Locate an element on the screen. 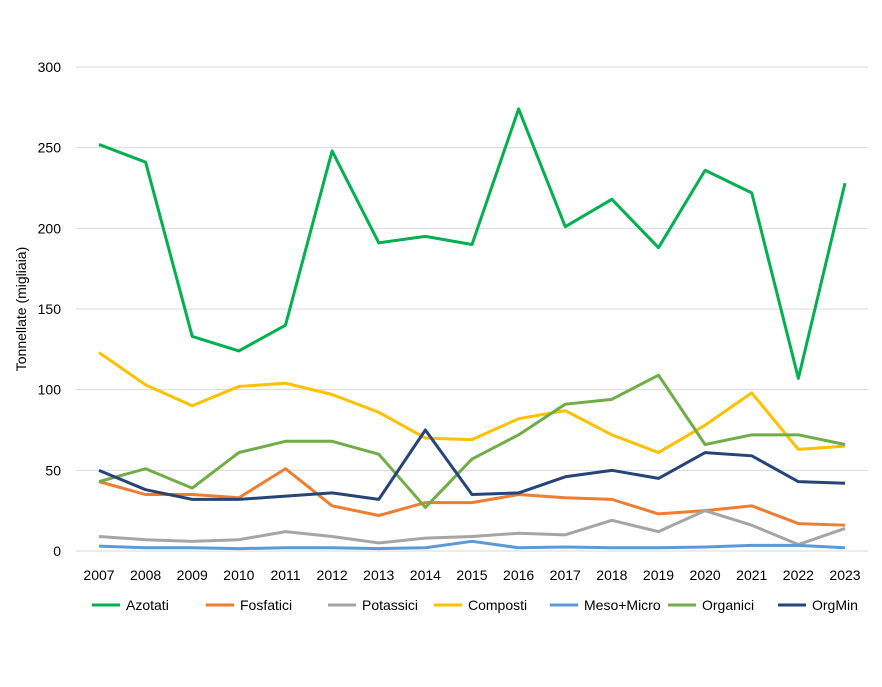 The width and height of the screenshot is (882, 687). x-tick-label: 2008 is located at coordinates (145, 575).